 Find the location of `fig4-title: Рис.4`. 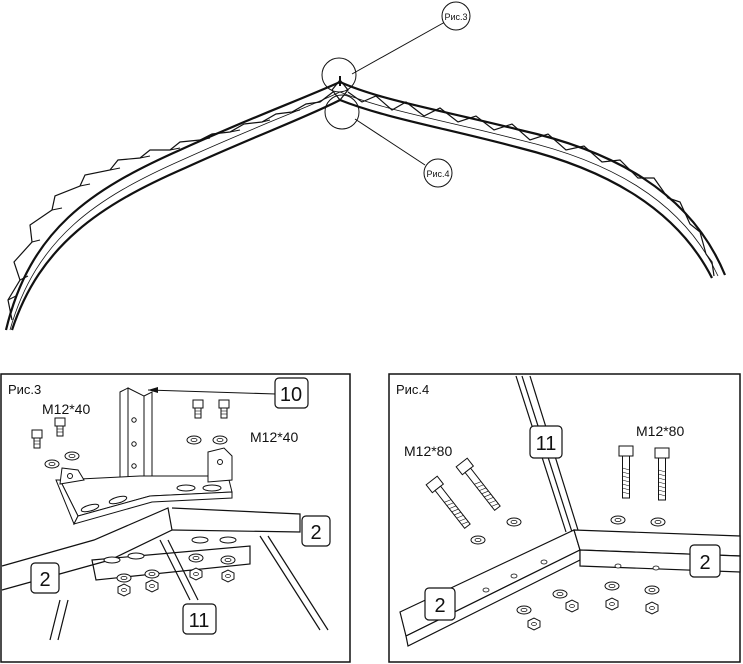

fig4-title: Рис.4 is located at coordinates (412, 389).